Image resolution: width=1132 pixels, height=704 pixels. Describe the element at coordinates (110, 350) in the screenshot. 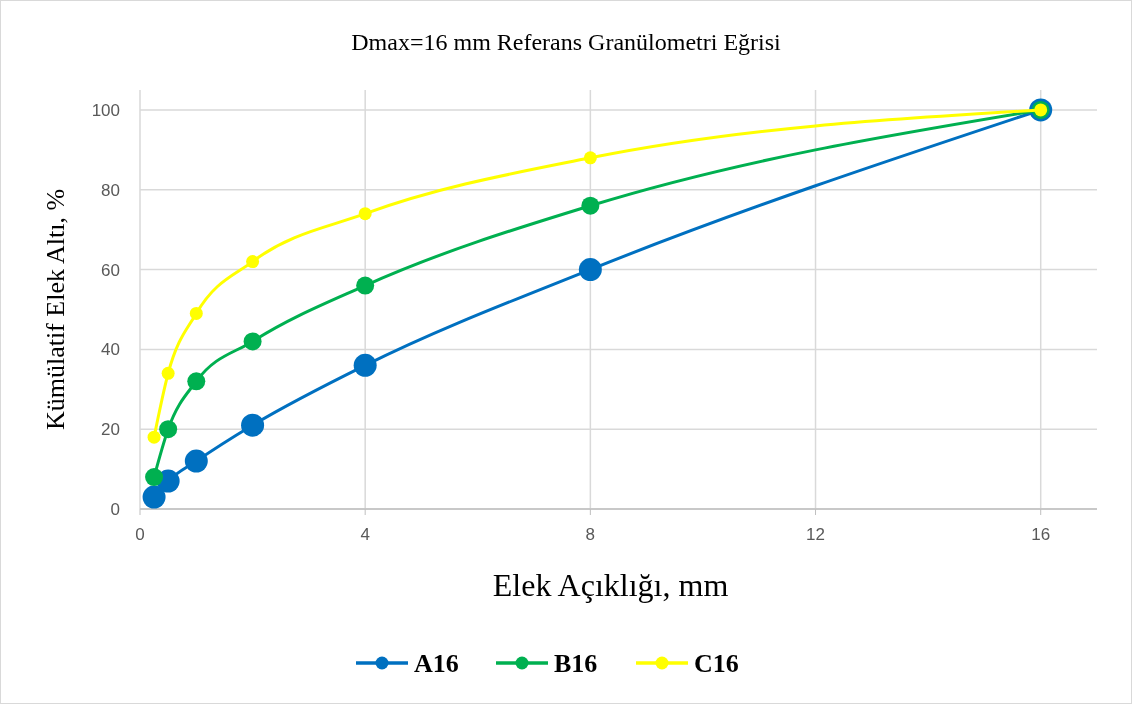

I see `y-tick-label: 40` at that location.